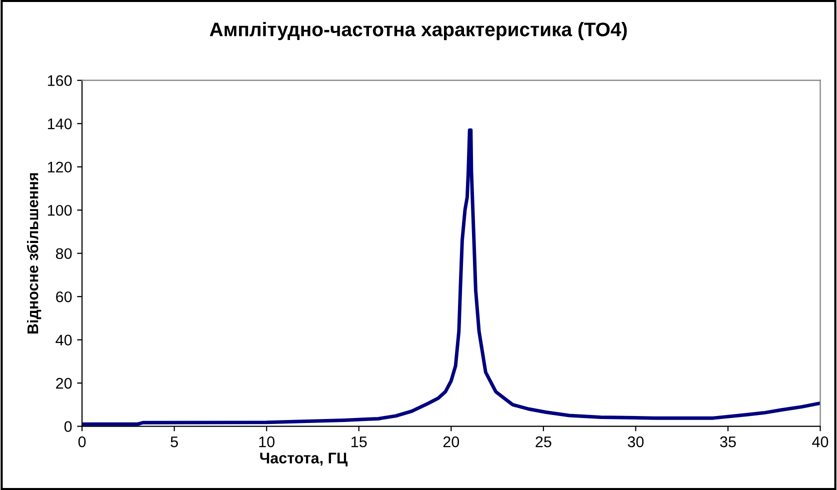  What do you see at coordinates (68, 426) in the screenshot?
I see `y-tick-label: 0` at bounding box center [68, 426].